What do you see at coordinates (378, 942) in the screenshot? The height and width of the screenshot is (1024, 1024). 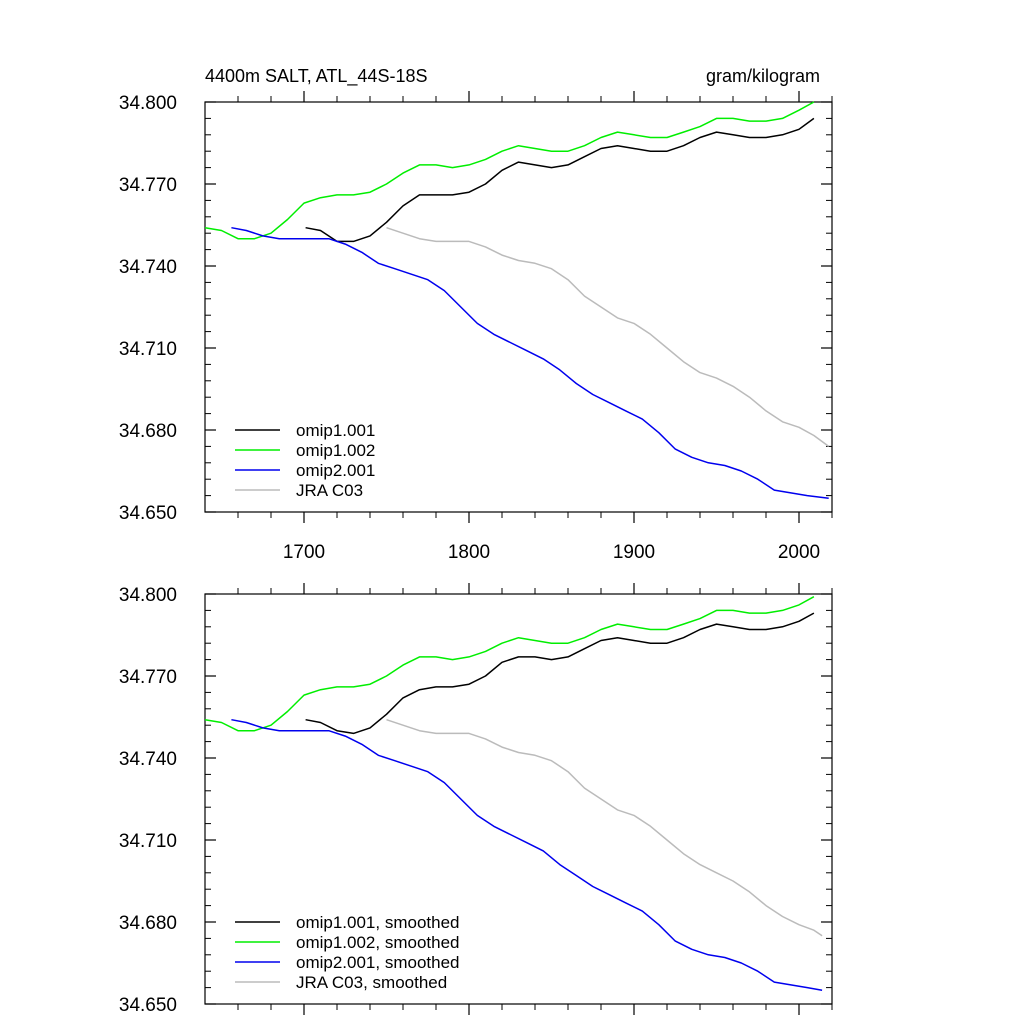 I see `legend-label: omip1.002, smoothed` at bounding box center [378, 942].